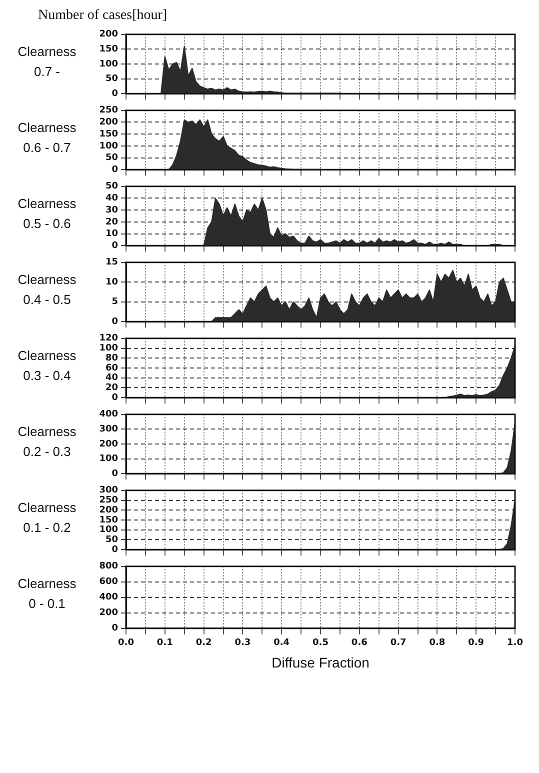 The width and height of the screenshot is (539, 773). I want to click on y-tick-label: 5, so click(115, 302).